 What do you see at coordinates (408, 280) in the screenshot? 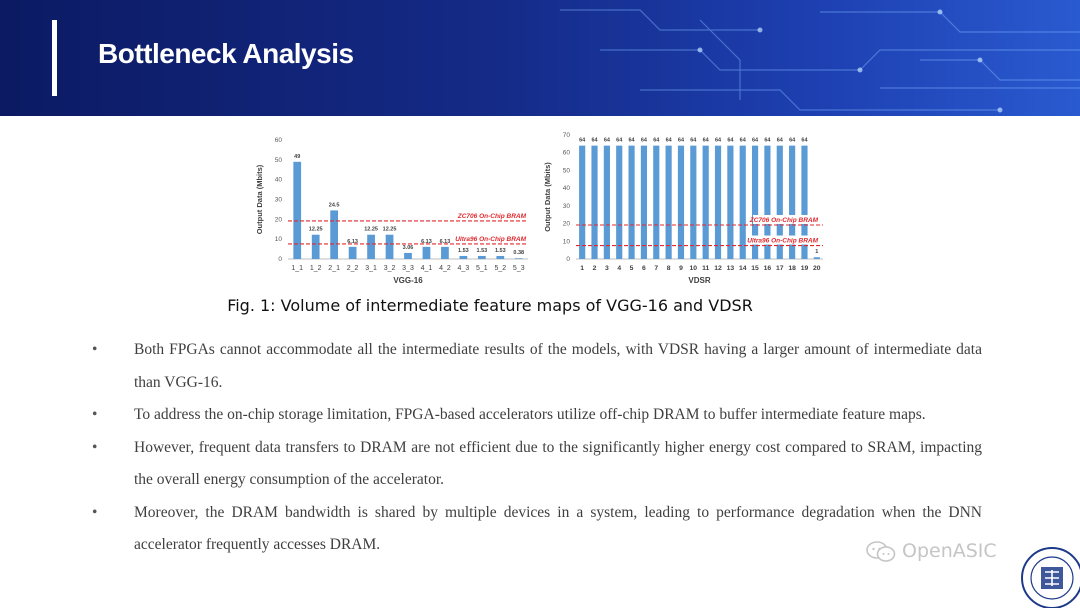
I see `x-axis-label: VGG-16` at bounding box center [408, 280].